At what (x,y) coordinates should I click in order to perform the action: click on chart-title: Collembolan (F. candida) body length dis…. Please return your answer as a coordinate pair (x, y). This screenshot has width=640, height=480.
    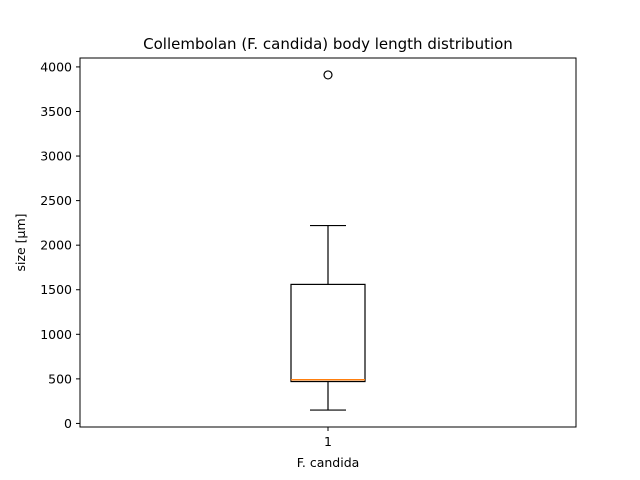
    Looking at the image, I should click on (328, 44).